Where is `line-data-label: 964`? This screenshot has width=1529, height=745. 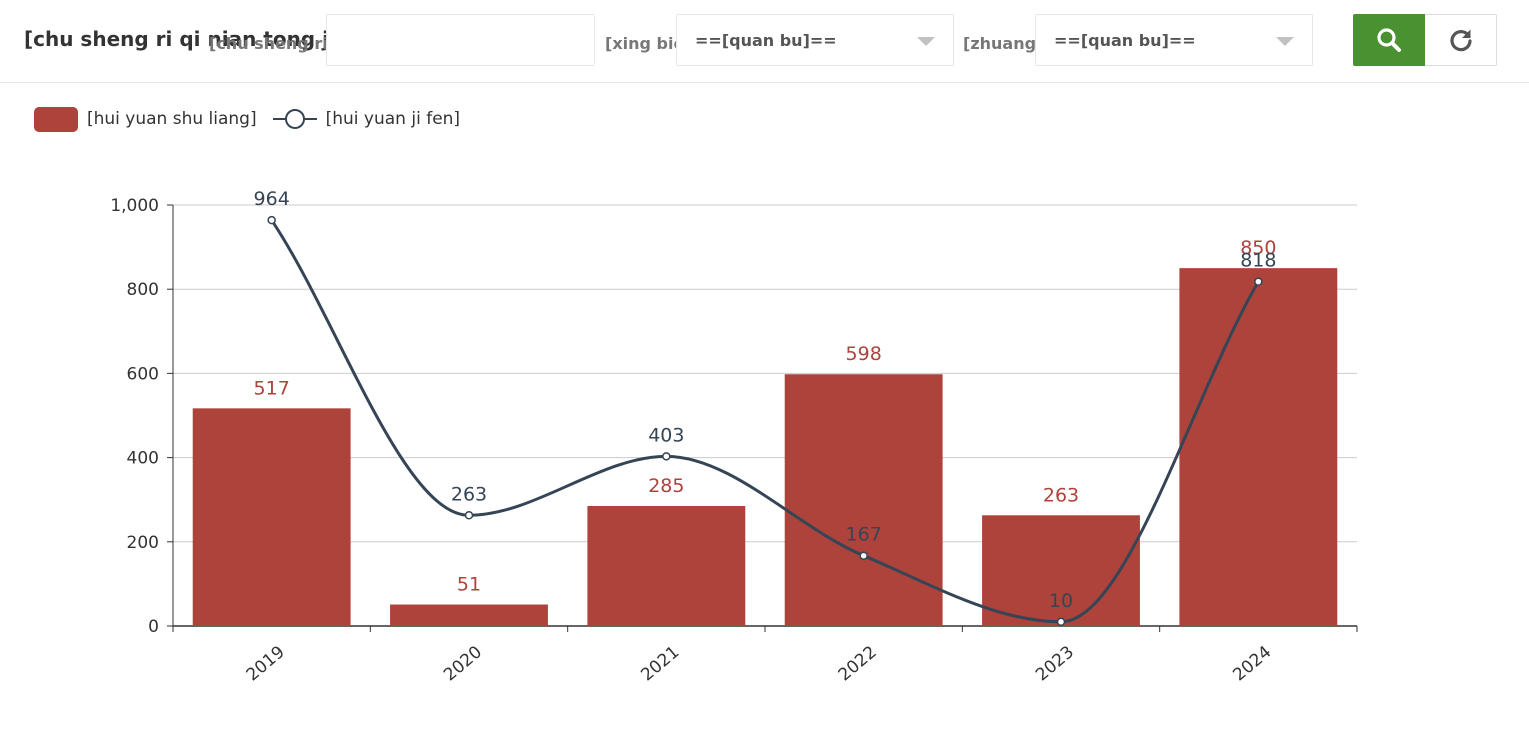
line-data-label: 964 is located at coordinates (272, 199).